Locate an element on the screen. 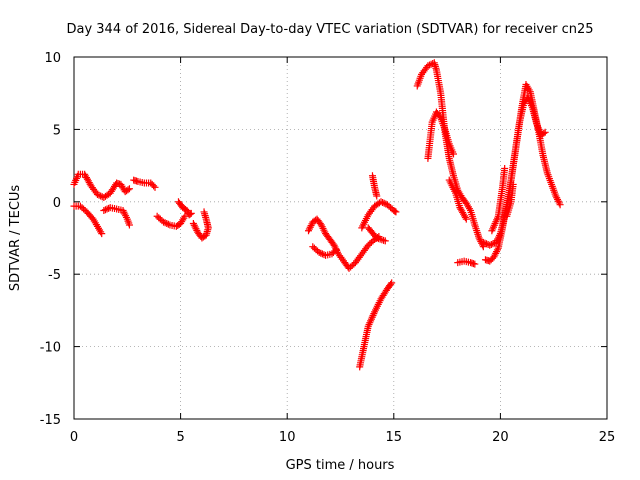 The height and width of the screenshot is (480, 640). series-k is located at coordinates (376, 234).